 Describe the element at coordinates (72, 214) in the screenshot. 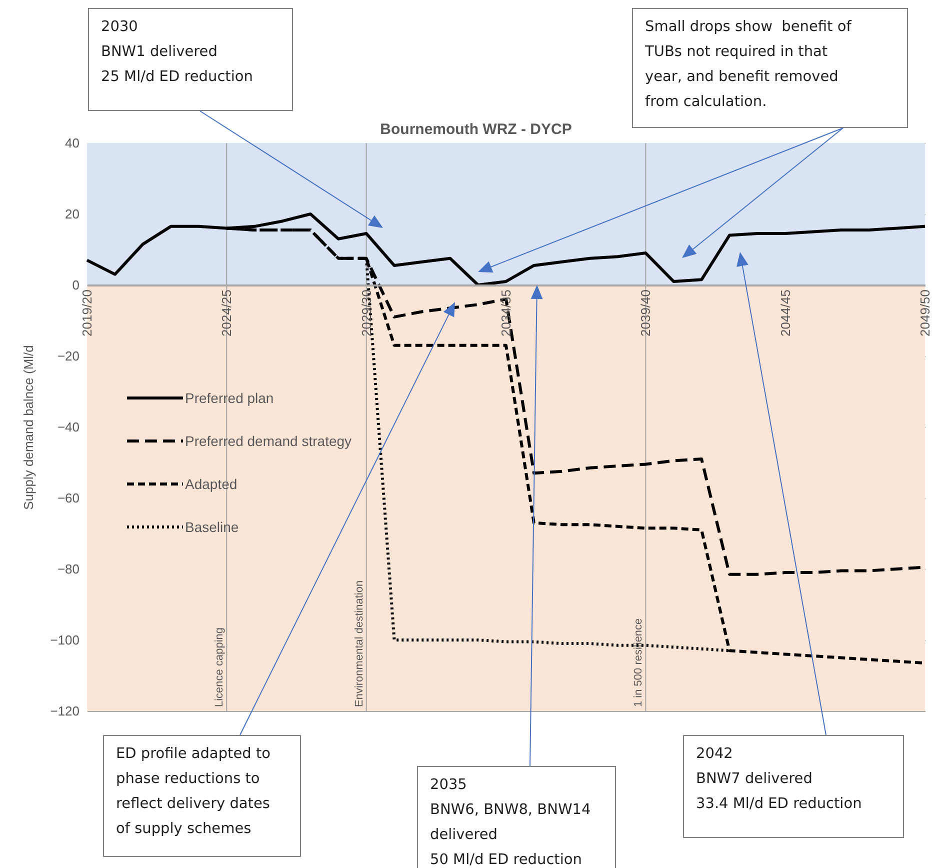

I see `y-tick-label: 20` at that location.